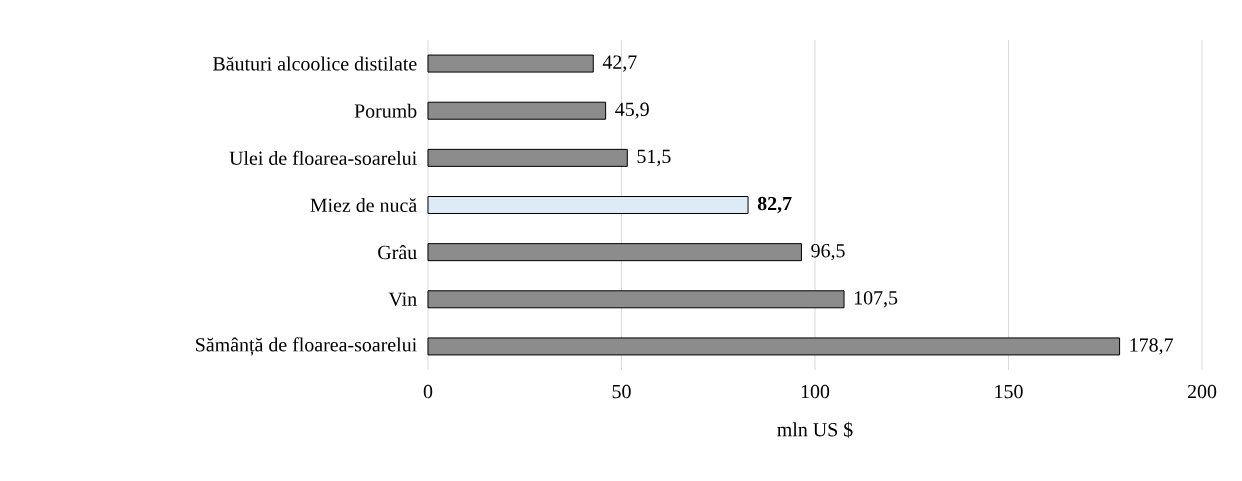  I want to click on y-tick-label: Sămânță de floarea-soarelui, so click(306, 346).